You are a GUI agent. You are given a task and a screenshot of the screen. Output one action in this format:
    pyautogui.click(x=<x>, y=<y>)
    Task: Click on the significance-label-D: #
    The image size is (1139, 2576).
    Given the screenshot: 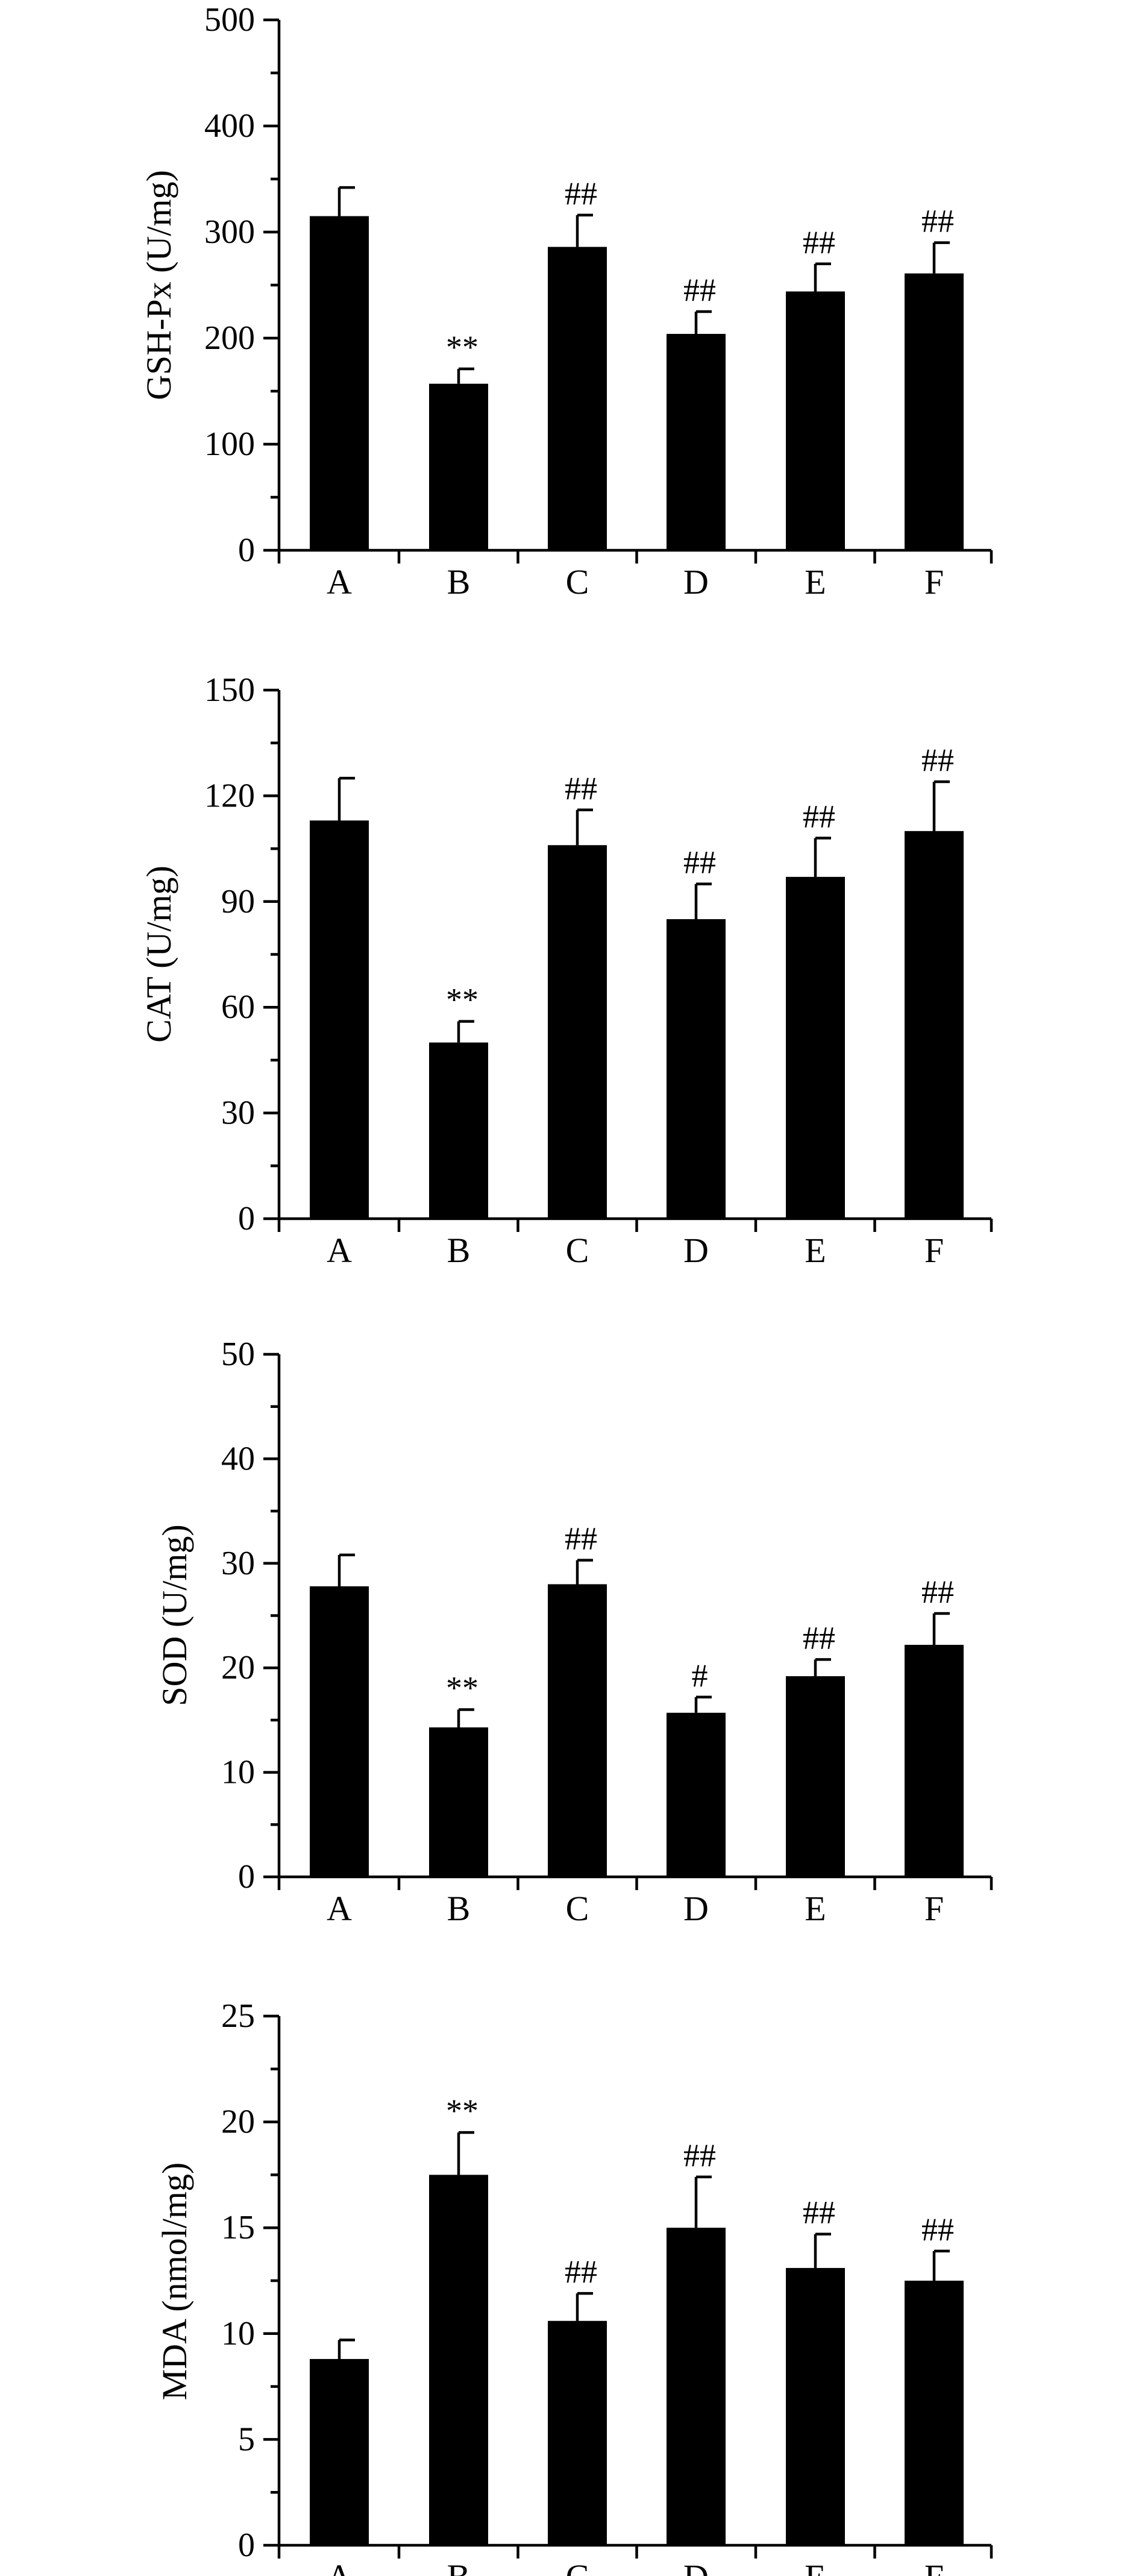 What is the action you would take?
    pyautogui.click(x=700, y=1675)
    